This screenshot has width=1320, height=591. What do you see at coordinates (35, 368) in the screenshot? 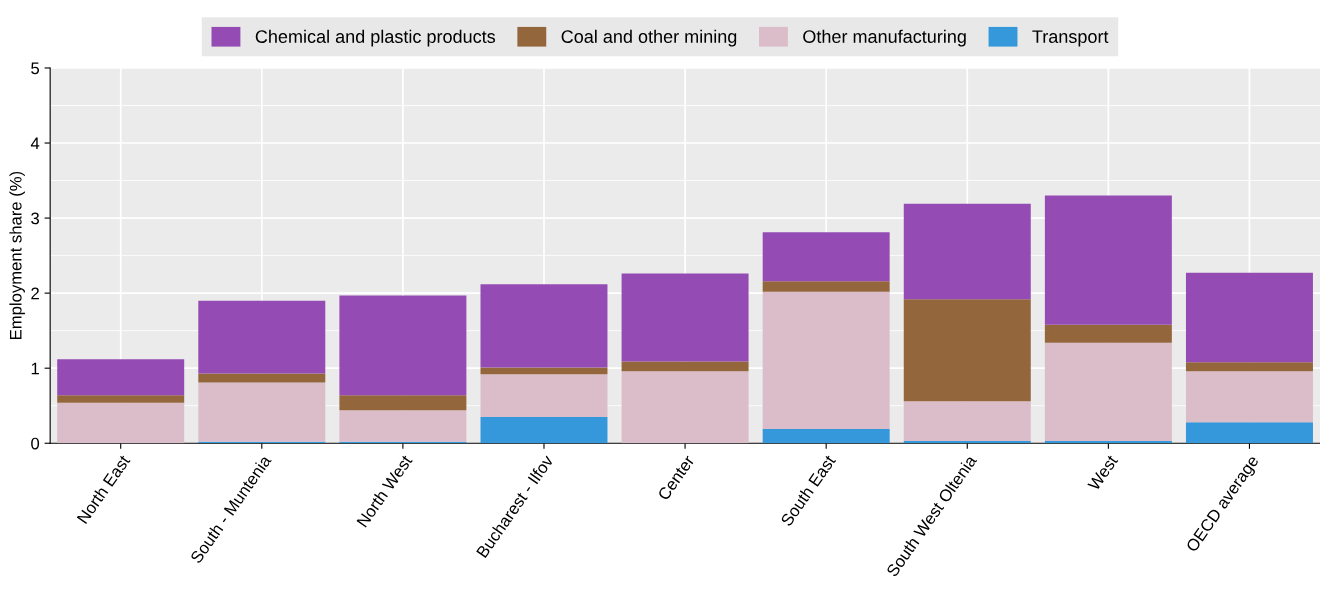
I see `y-tick-label: 1` at bounding box center [35, 368].